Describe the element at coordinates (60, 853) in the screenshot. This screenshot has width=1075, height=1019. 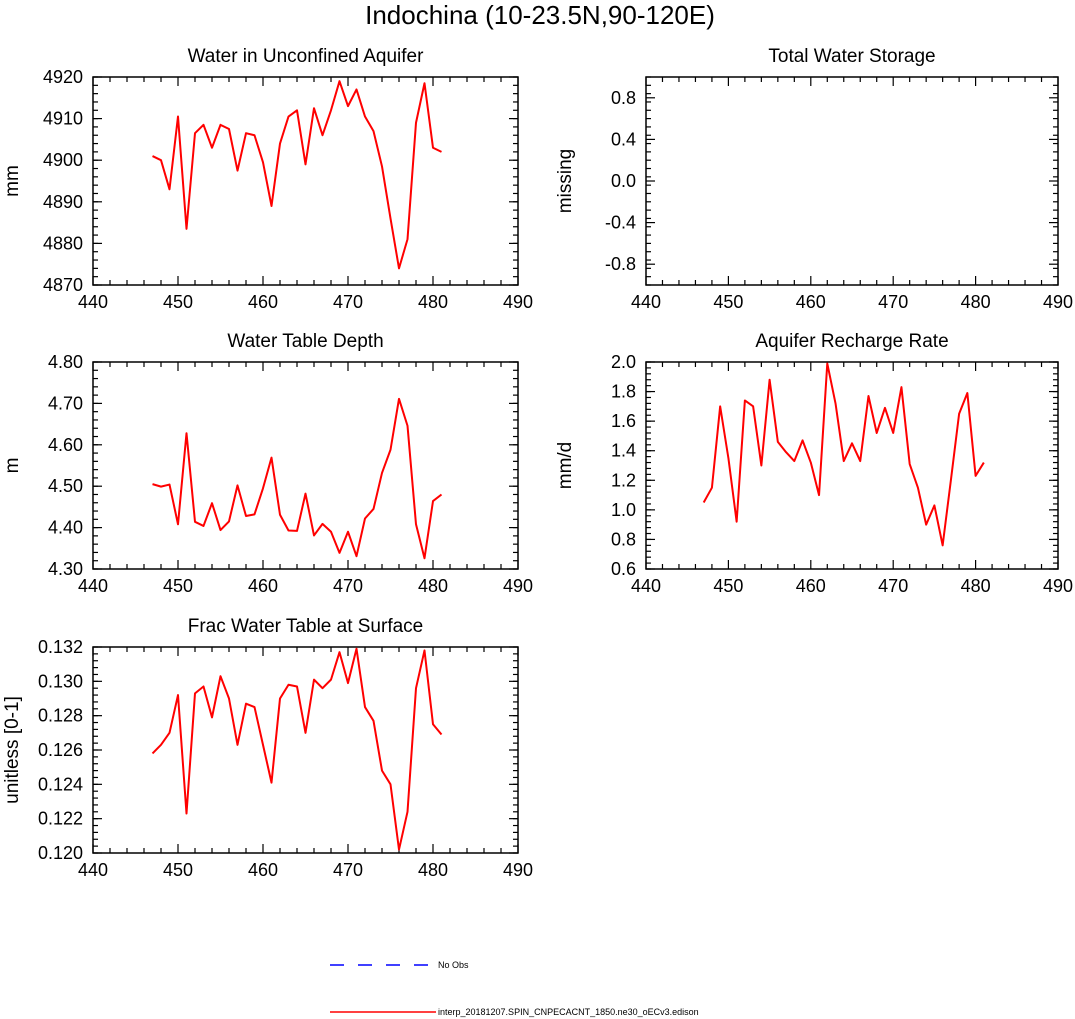
I see `y-tick-label: 0.120` at that location.